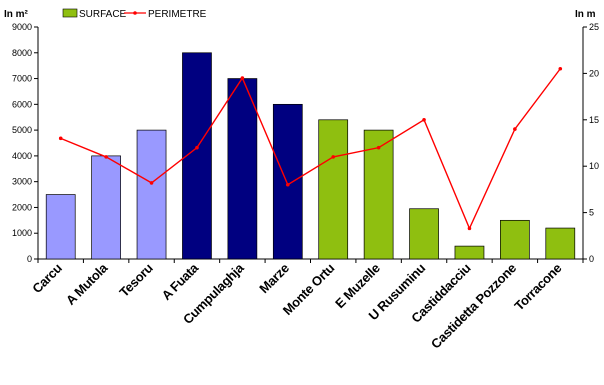  Describe the element at coordinates (22, 156) in the screenshot. I see `y-left-tick-label: 4000` at that location.